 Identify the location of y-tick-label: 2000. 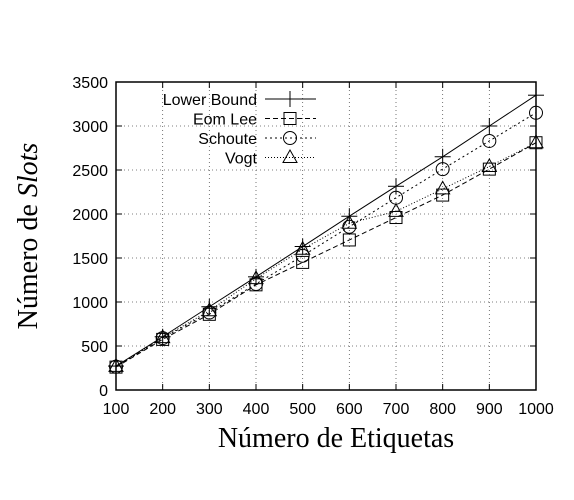
(90, 215).